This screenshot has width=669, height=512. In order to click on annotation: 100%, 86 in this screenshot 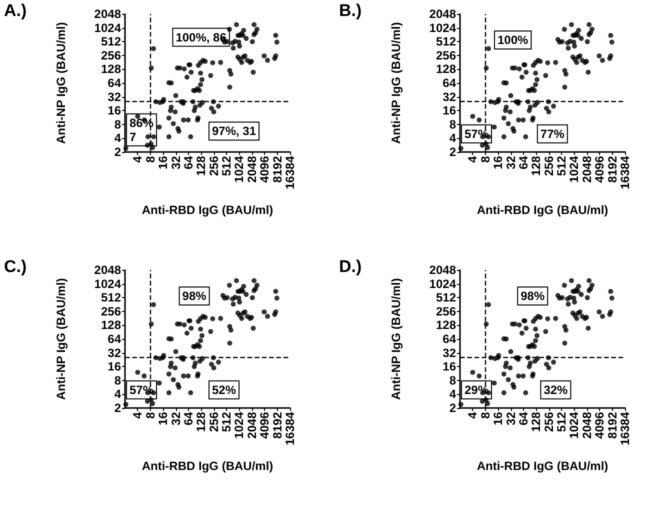, I will do `click(201, 37)`.